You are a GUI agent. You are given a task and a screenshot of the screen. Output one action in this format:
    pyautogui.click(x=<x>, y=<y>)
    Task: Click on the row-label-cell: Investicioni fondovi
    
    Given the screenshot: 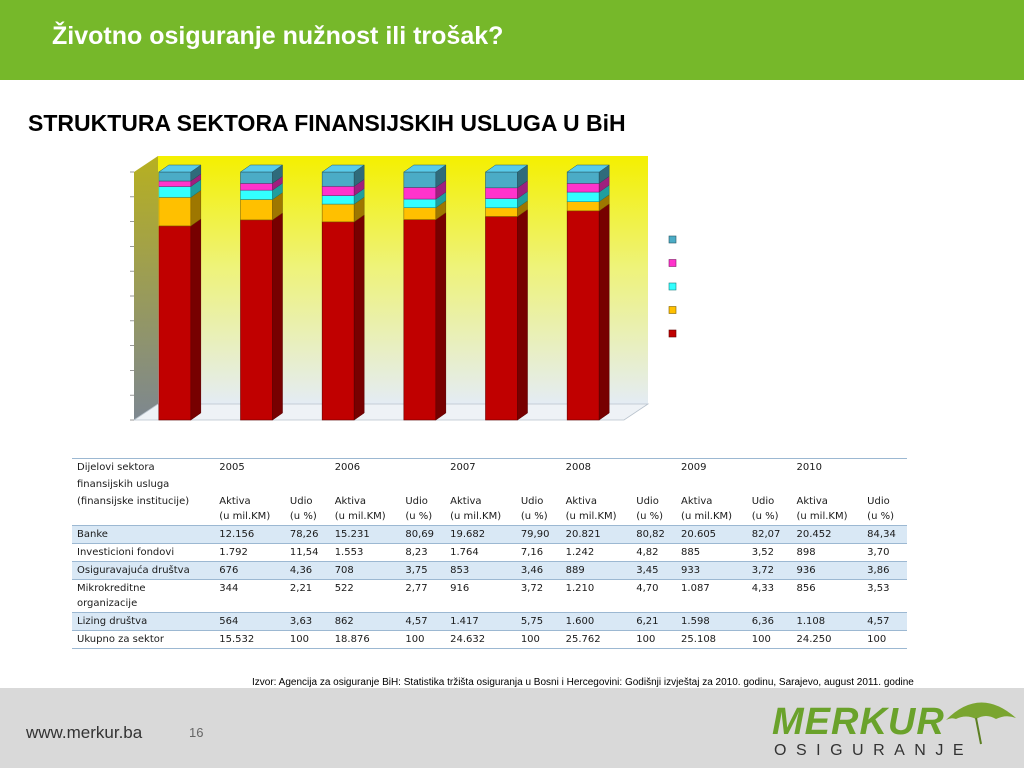 What is the action you would take?
    pyautogui.click(x=143, y=552)
    